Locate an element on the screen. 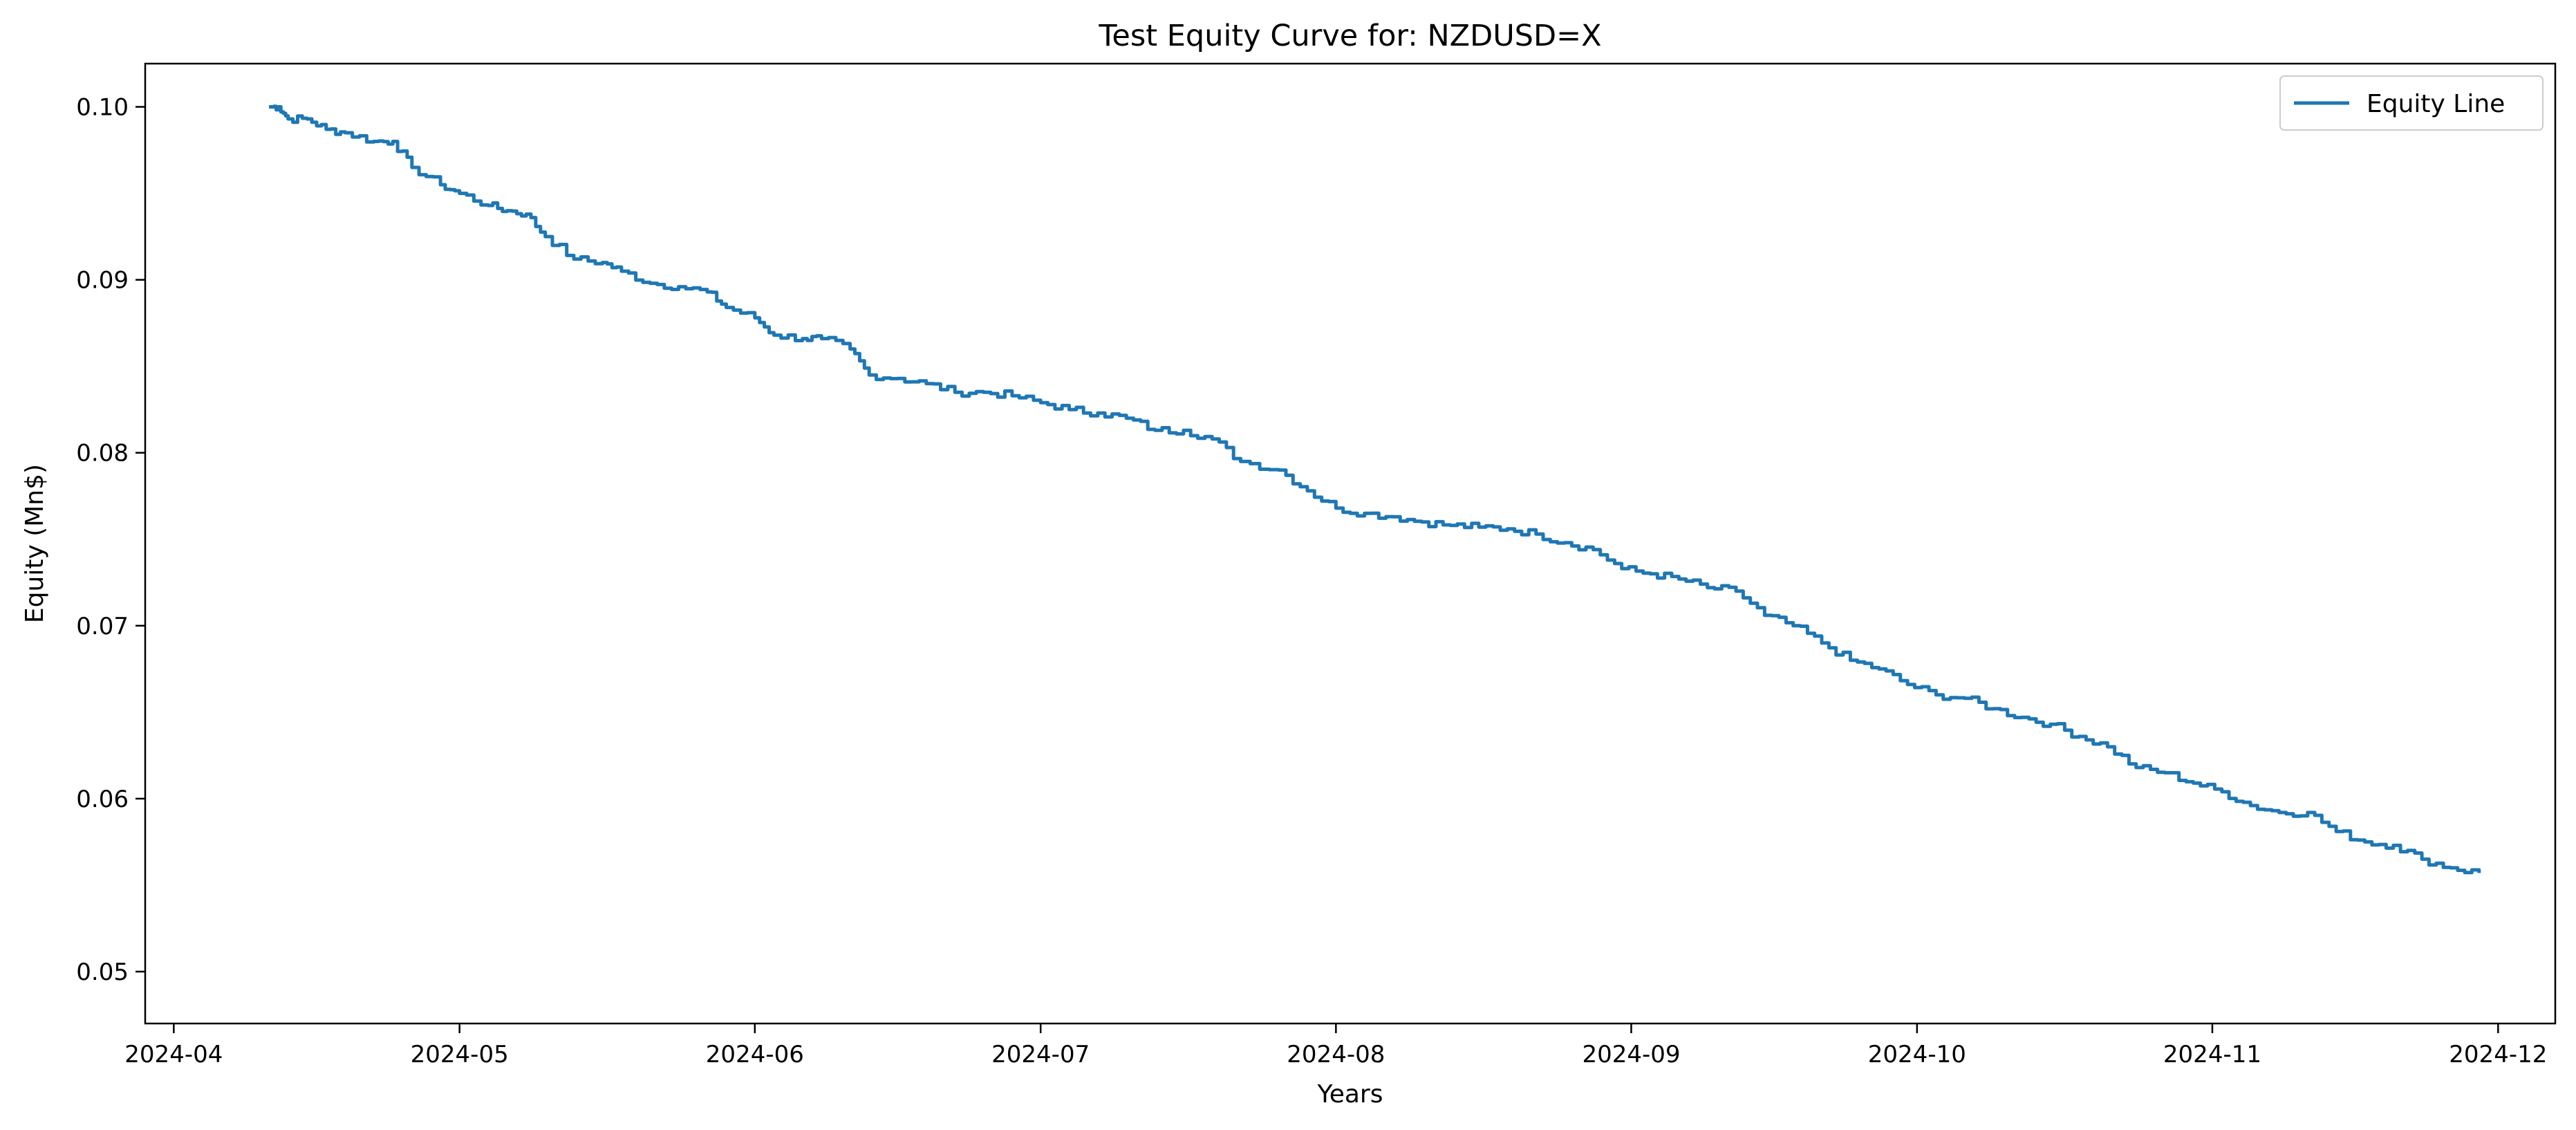  y-tick-label: 0.07 is located at coordinates (102, 626).